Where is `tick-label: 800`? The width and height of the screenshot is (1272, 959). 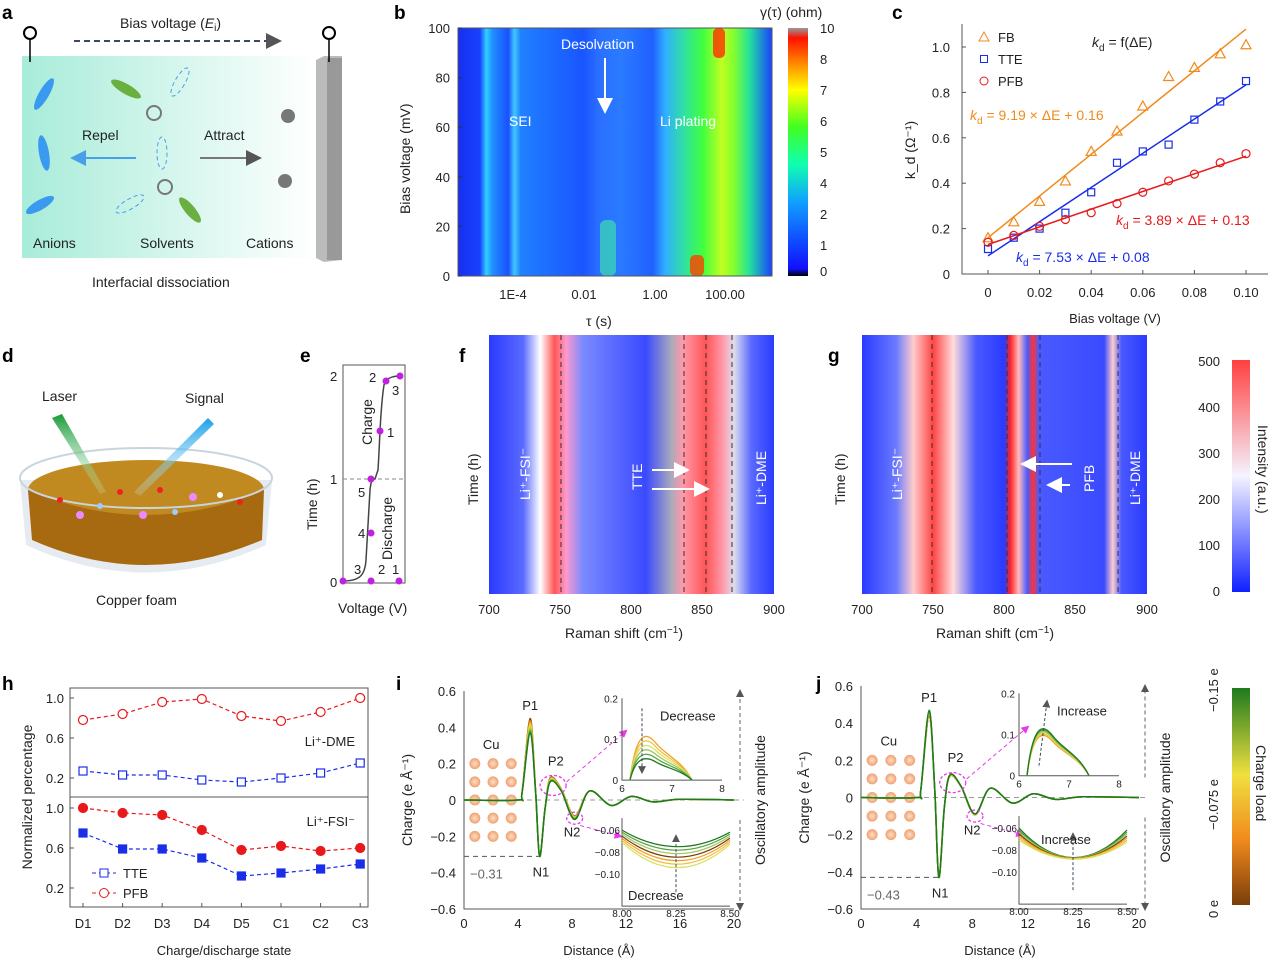 tick-label: 800 is located at coordinates (1004, 609).